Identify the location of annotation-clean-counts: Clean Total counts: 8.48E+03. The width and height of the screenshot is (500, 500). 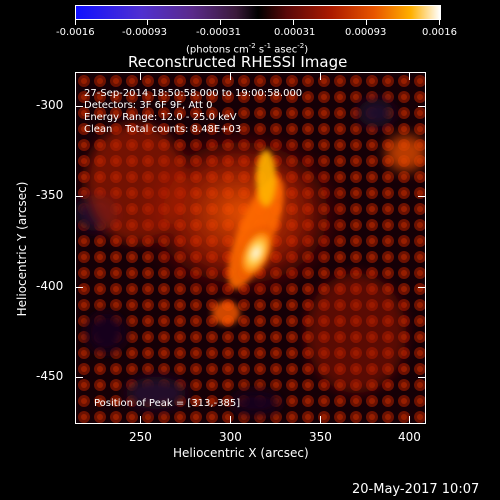
(163, 129).